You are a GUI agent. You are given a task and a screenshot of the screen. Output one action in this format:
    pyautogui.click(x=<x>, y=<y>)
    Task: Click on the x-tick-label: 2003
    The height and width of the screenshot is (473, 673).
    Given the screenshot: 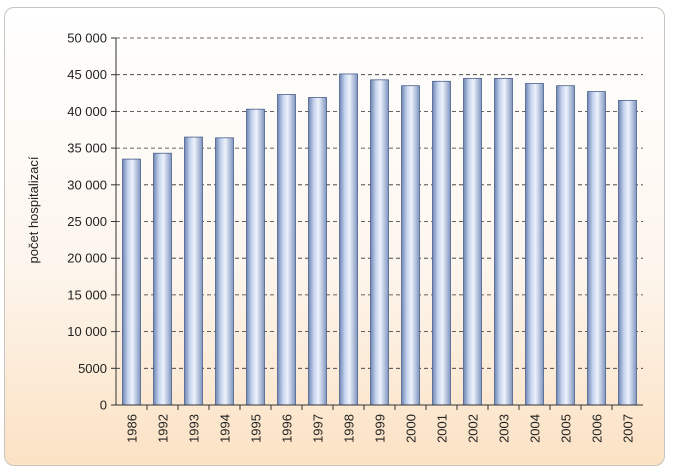 What is the action you would take?
    pyautogui.click(x=504, y=428)
    